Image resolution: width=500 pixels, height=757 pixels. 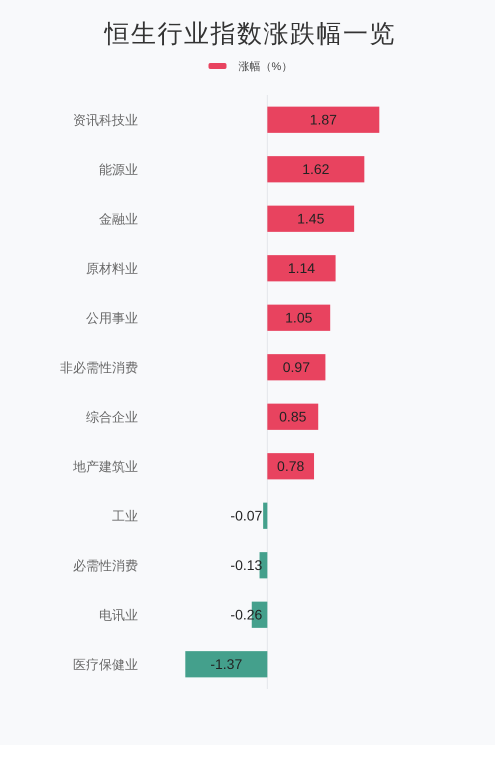 What do you see at coordinates (105, 120) in the screenshot?
I see `y-tick-label: 资讯科技业` at bounding box center [105, 120].